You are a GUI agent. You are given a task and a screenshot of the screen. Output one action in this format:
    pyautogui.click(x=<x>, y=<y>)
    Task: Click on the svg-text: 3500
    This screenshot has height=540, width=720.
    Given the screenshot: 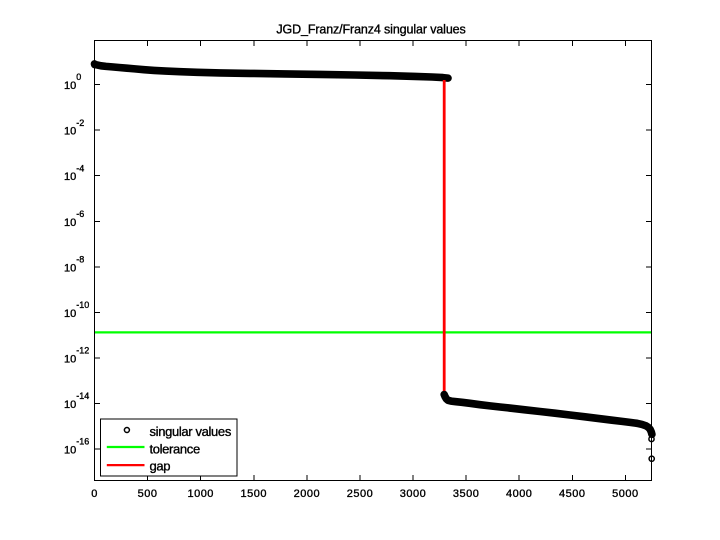 What is the action you would take?
    pyautogui.click(x=466, y=494)
    